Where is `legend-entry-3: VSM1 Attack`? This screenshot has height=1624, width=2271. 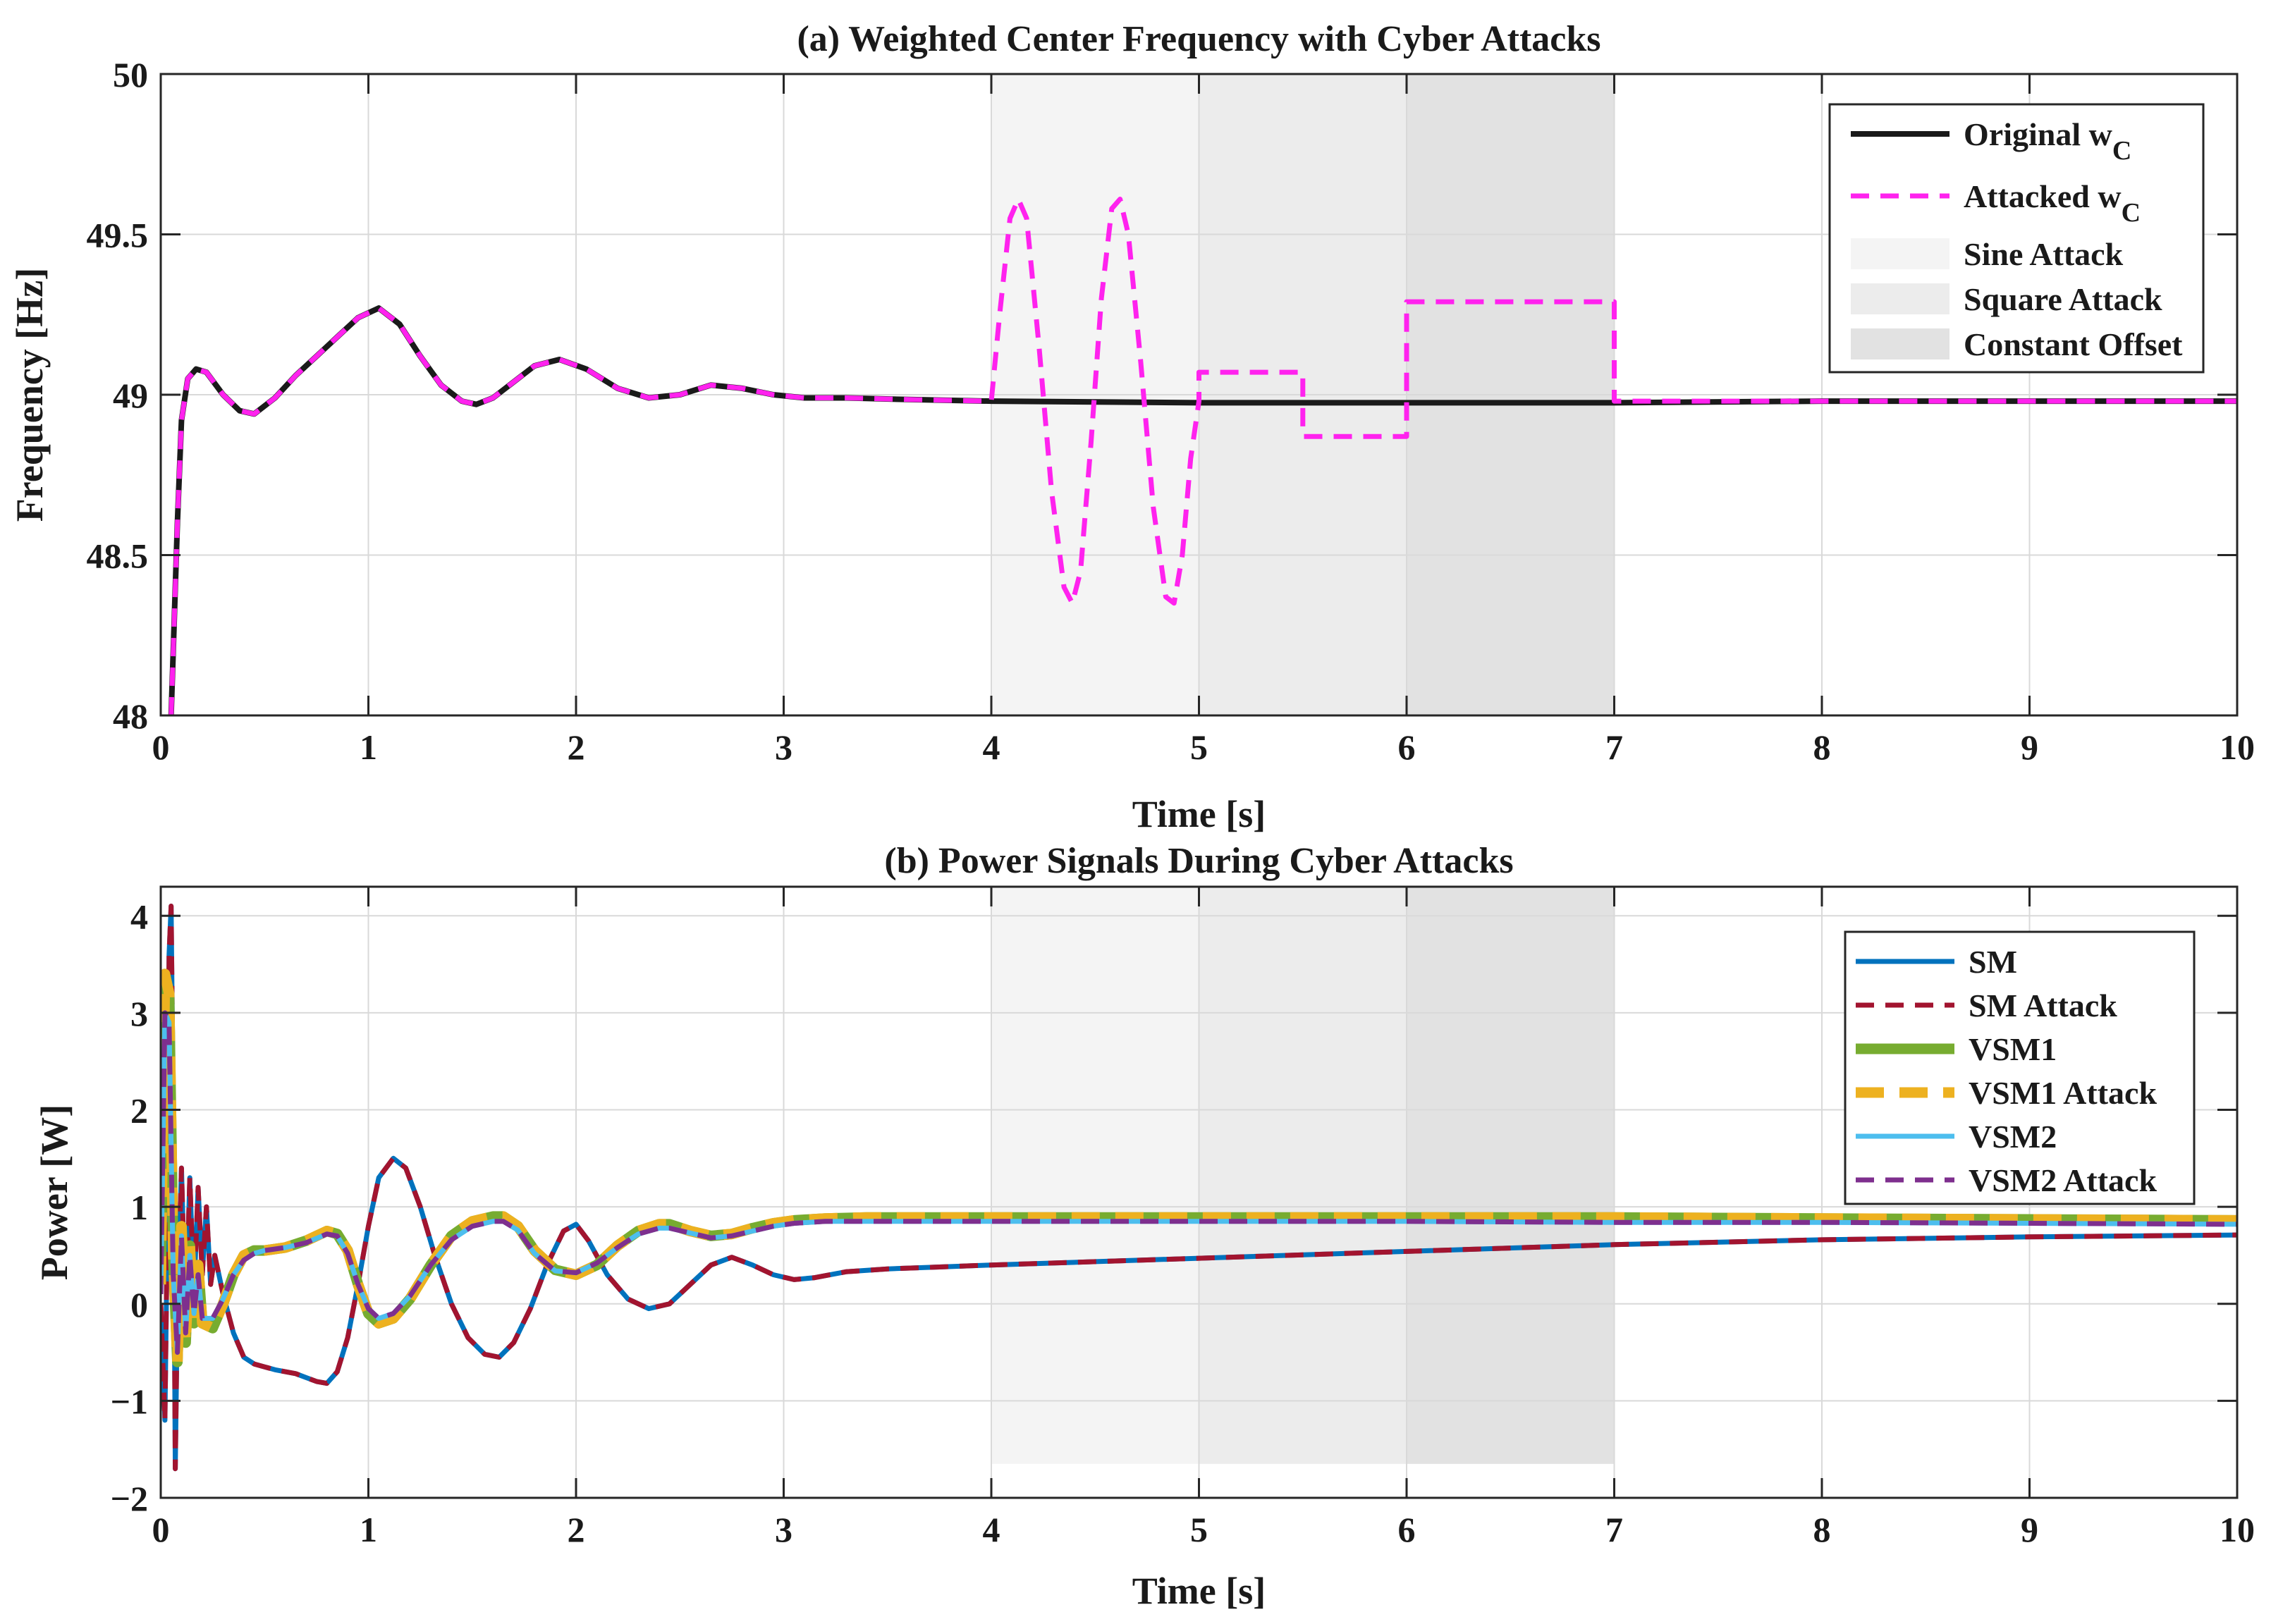
legend-entry-3: VSM1 Attack is located at coordinates (2063, 1093).